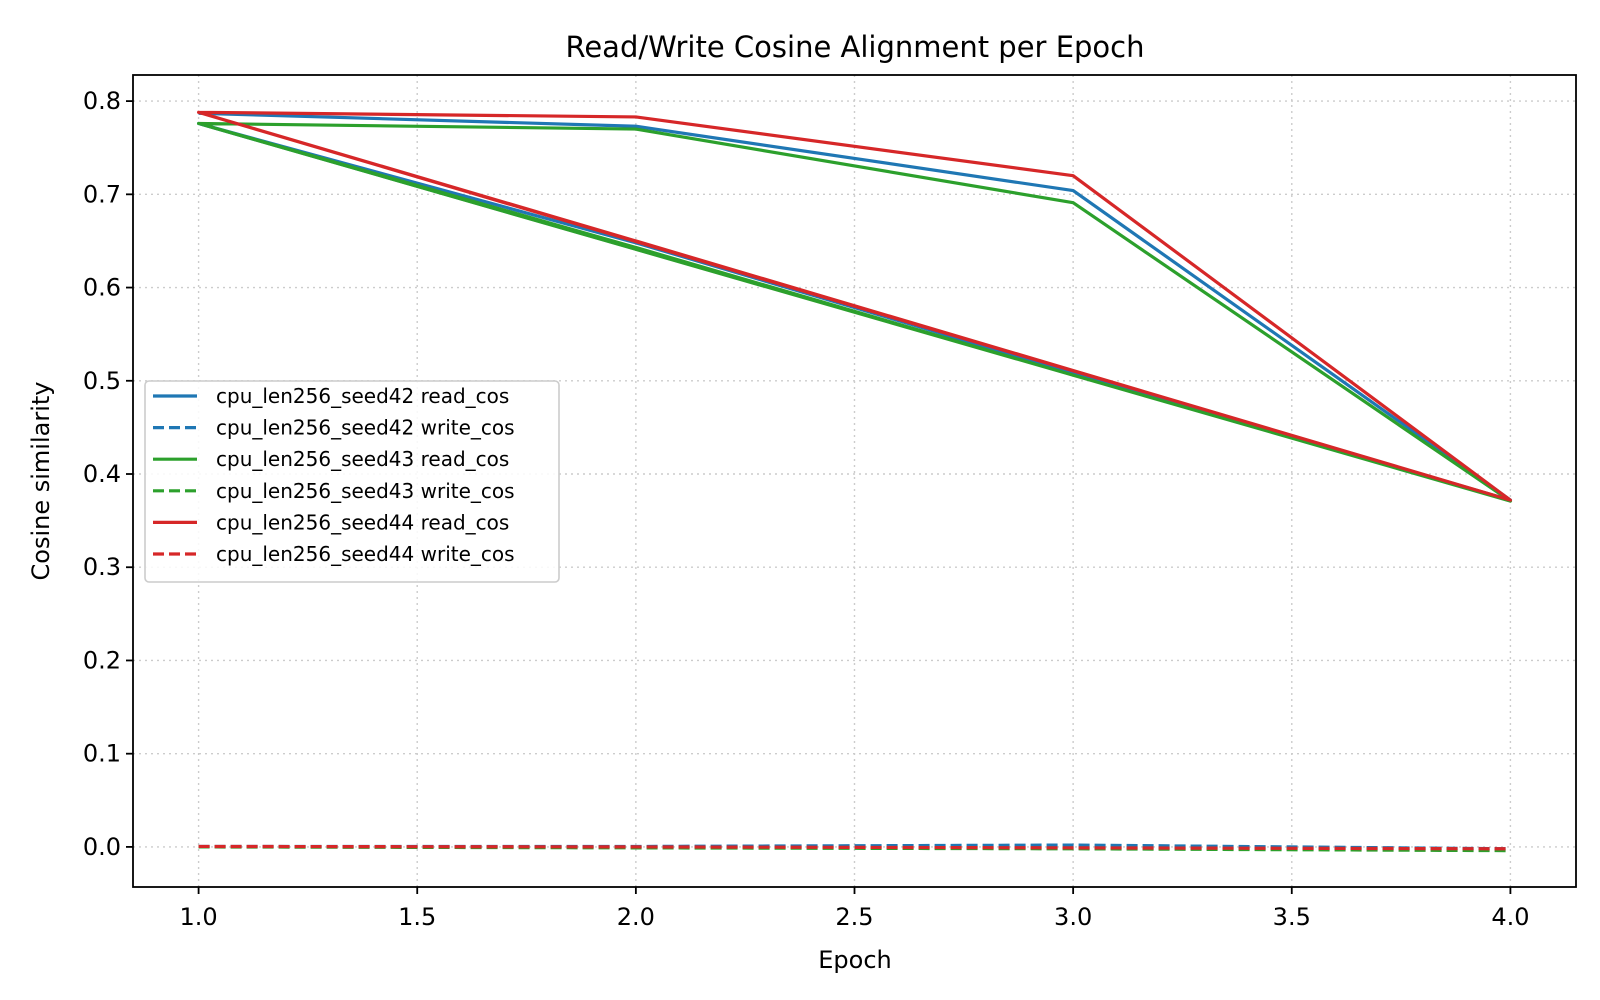  I want to click on legend-label: cpu_len256_seed42 read_cos, so click(362, 396).